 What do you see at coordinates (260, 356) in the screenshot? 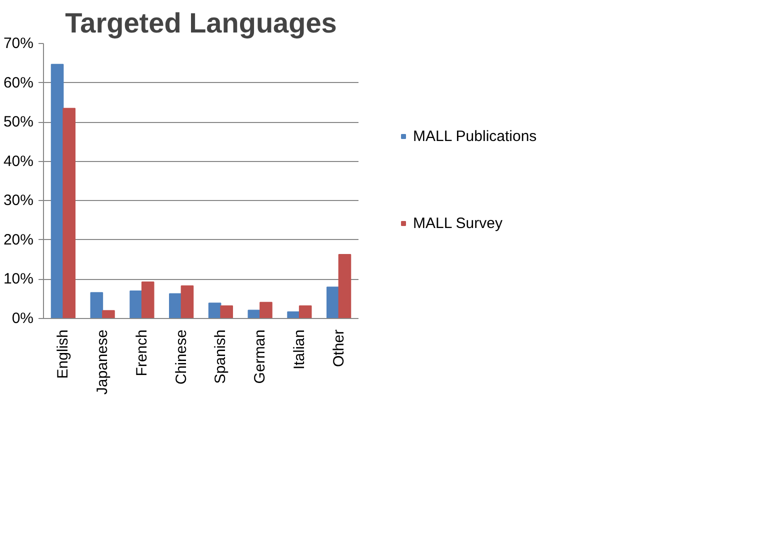
I see `x-tick-label: German` at bounding box center [260, 356].